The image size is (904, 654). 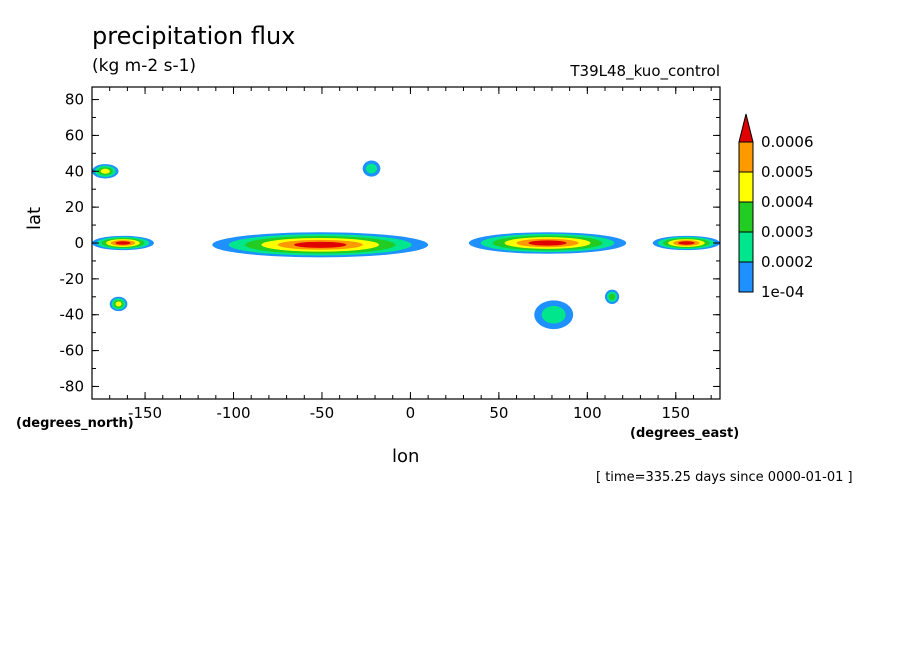 What do you see at coordinates (787, 142) in the screenshot?
I see `colorbar-label: 0.0006` at bounding box center [787, 142].